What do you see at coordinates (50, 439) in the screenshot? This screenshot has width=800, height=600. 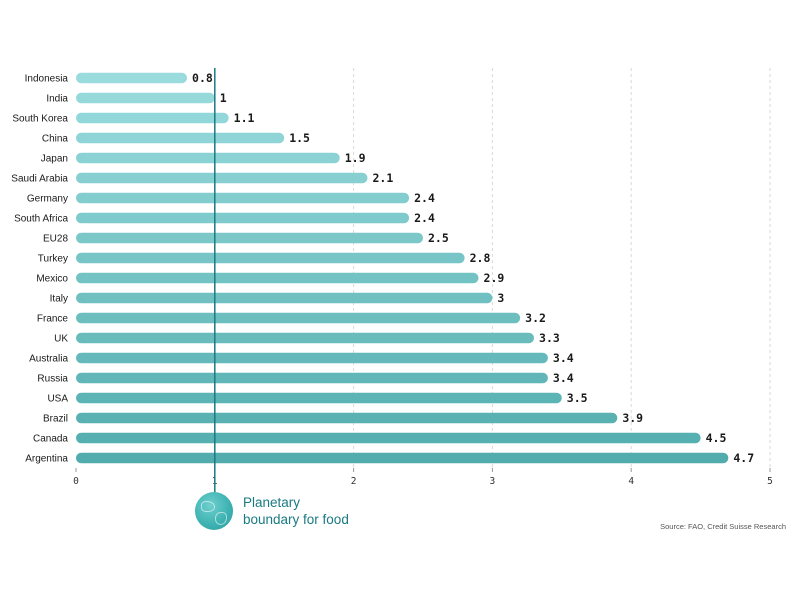 I see `category-label: Canada` at bounding box center [50, 439].